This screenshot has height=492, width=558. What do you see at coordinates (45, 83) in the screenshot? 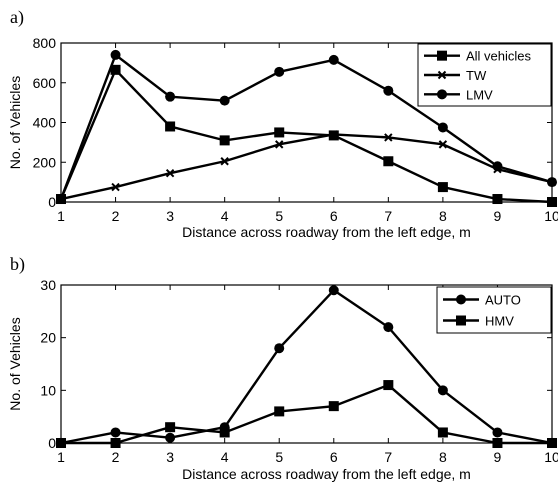
I see `y-tick-label: 600` at bounding box center [45, 83].